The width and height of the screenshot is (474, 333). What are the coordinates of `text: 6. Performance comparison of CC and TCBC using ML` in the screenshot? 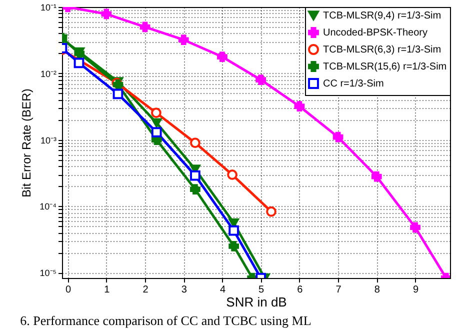 It's located at (166, 320).